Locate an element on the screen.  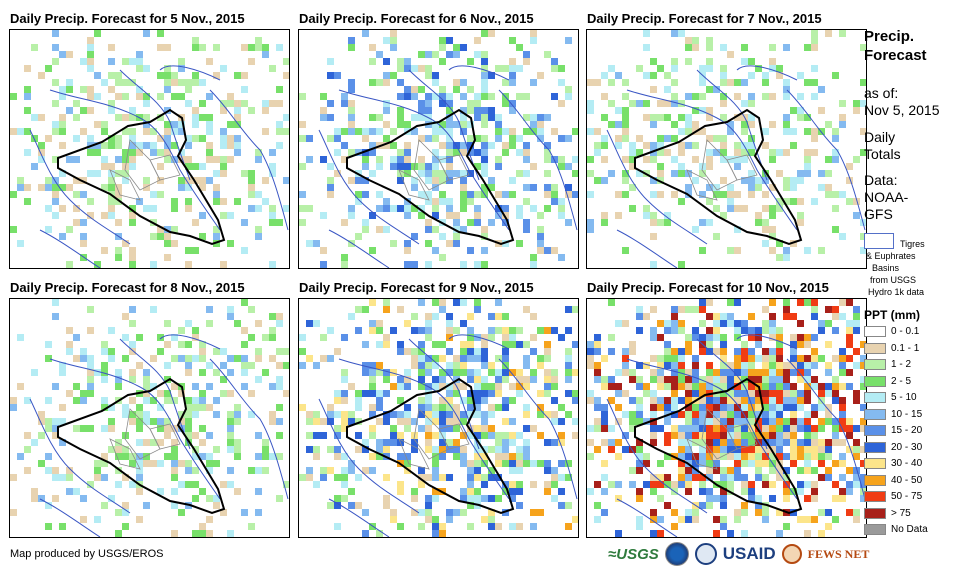
basin-boundary is located at coordinates (712, 429).